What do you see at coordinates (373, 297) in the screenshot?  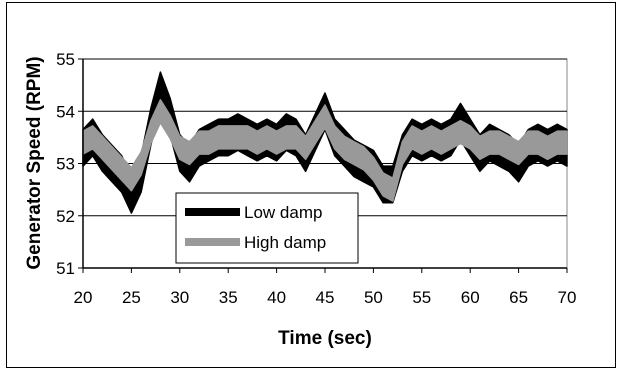 I see `x-tick-label: 50` at bounding box center [373, 297].